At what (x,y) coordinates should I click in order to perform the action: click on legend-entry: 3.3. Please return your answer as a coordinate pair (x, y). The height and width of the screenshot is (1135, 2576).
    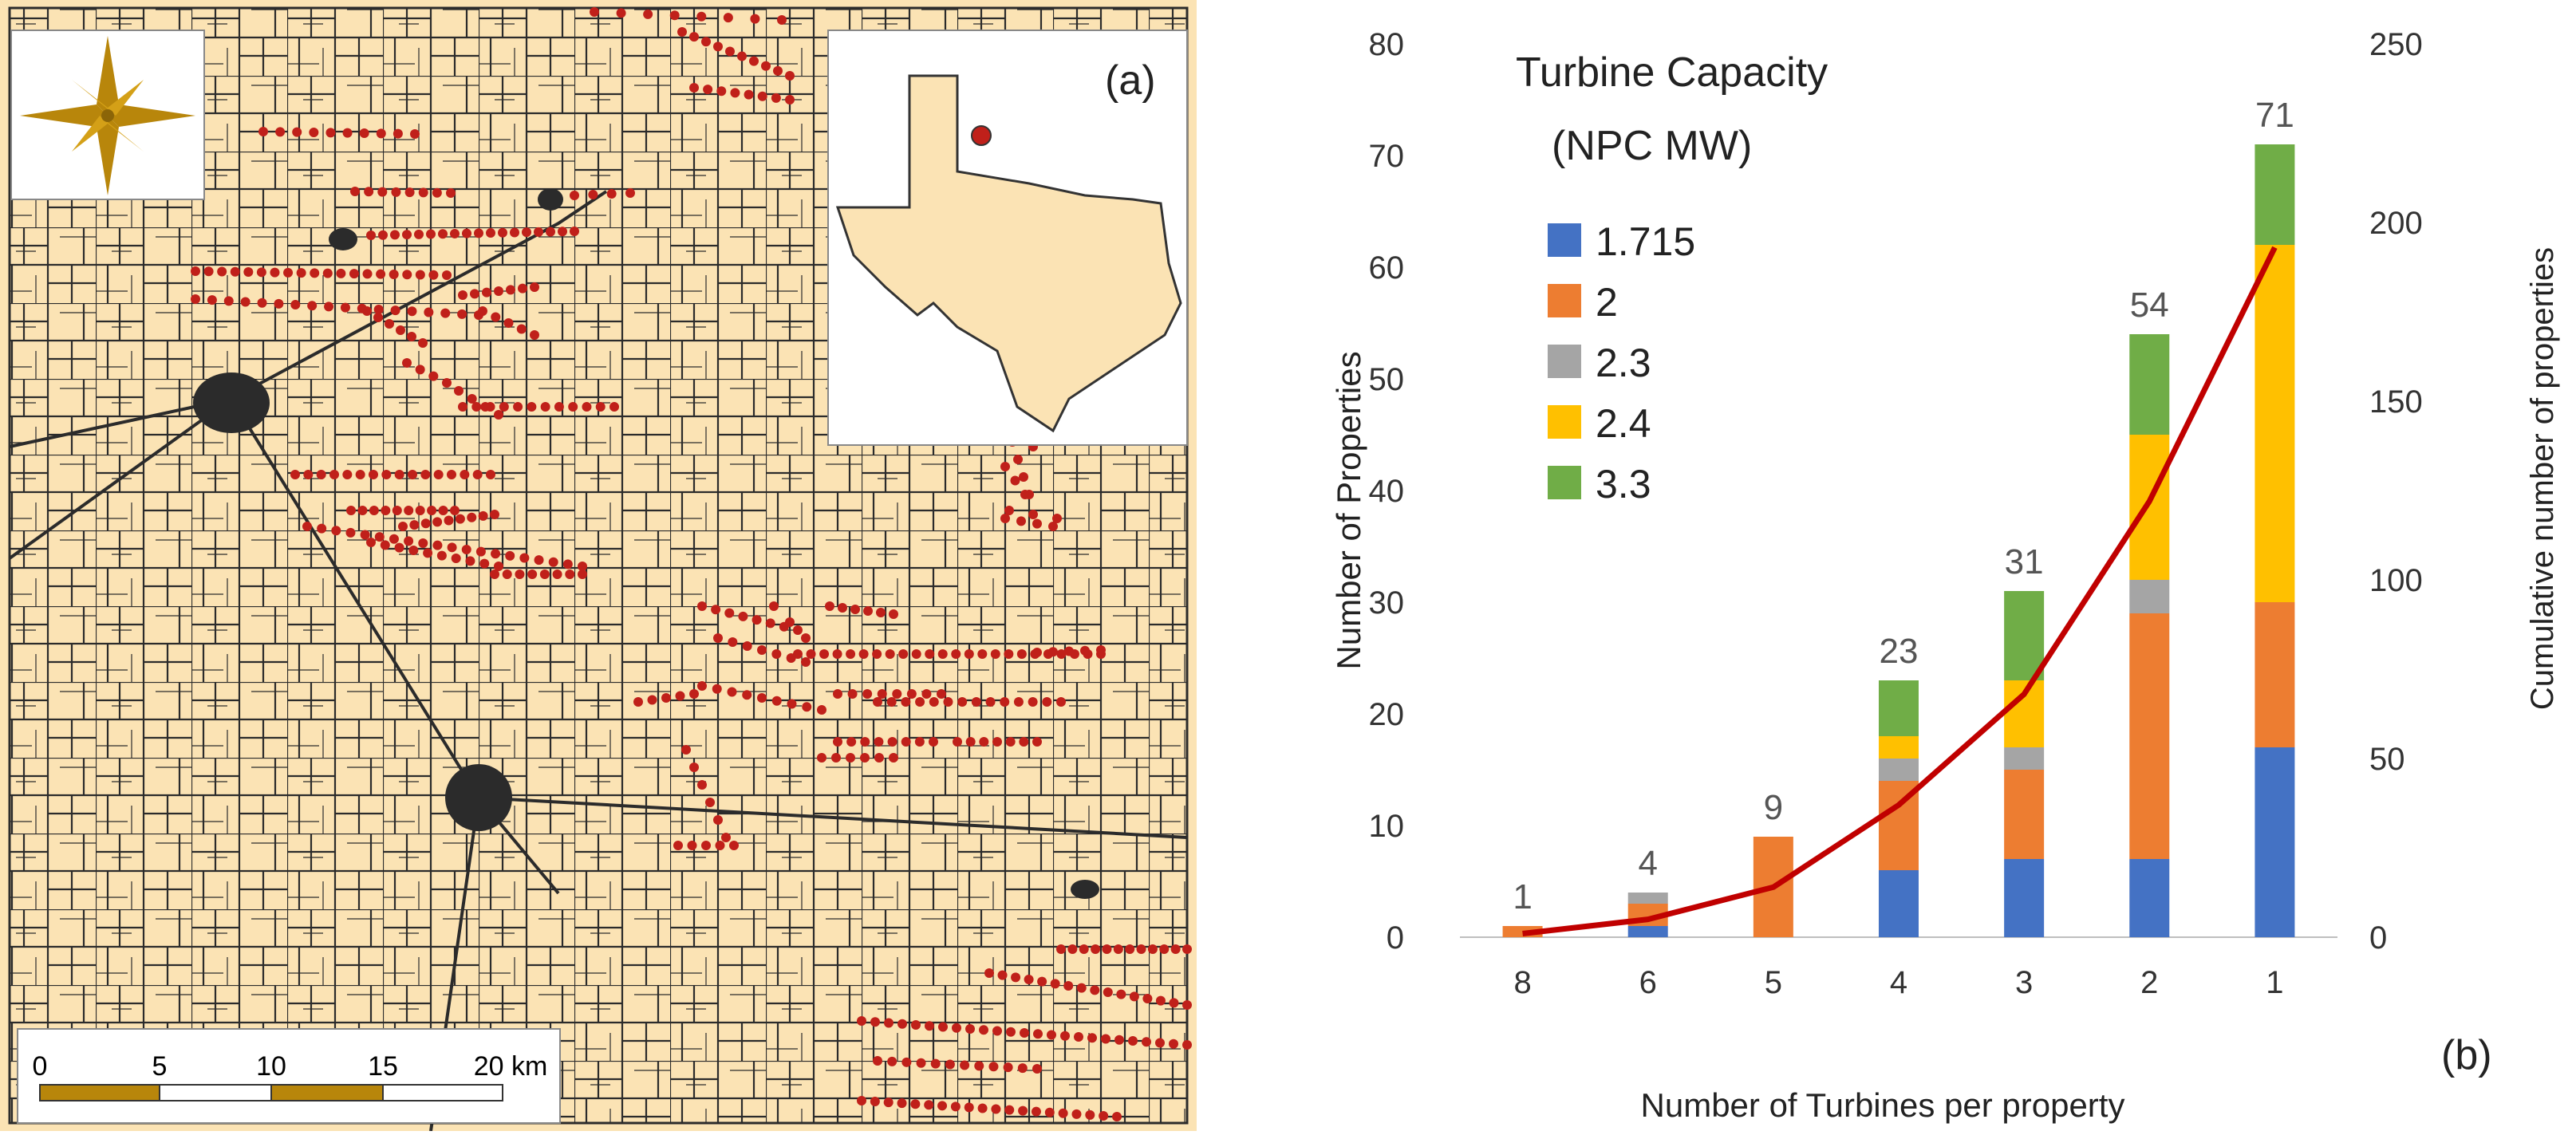
    Looking at the image, I should click on (1624, 484).